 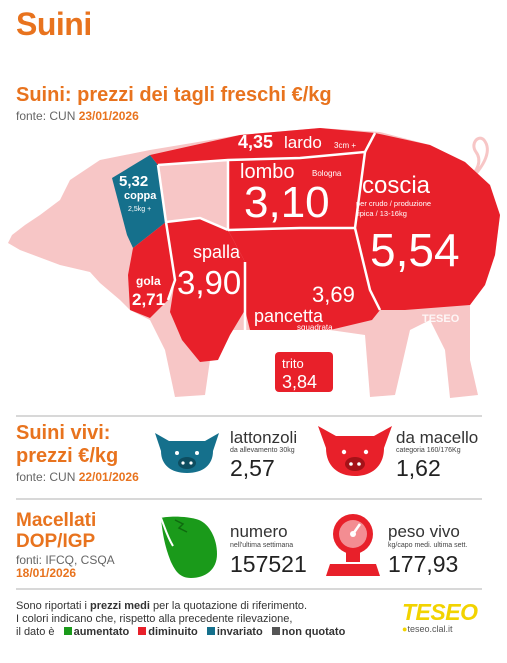 What do you see at coordinates (423, 564) in the screenshot?
I see `peso-value: 177,93` at bounding box center [423, 564].